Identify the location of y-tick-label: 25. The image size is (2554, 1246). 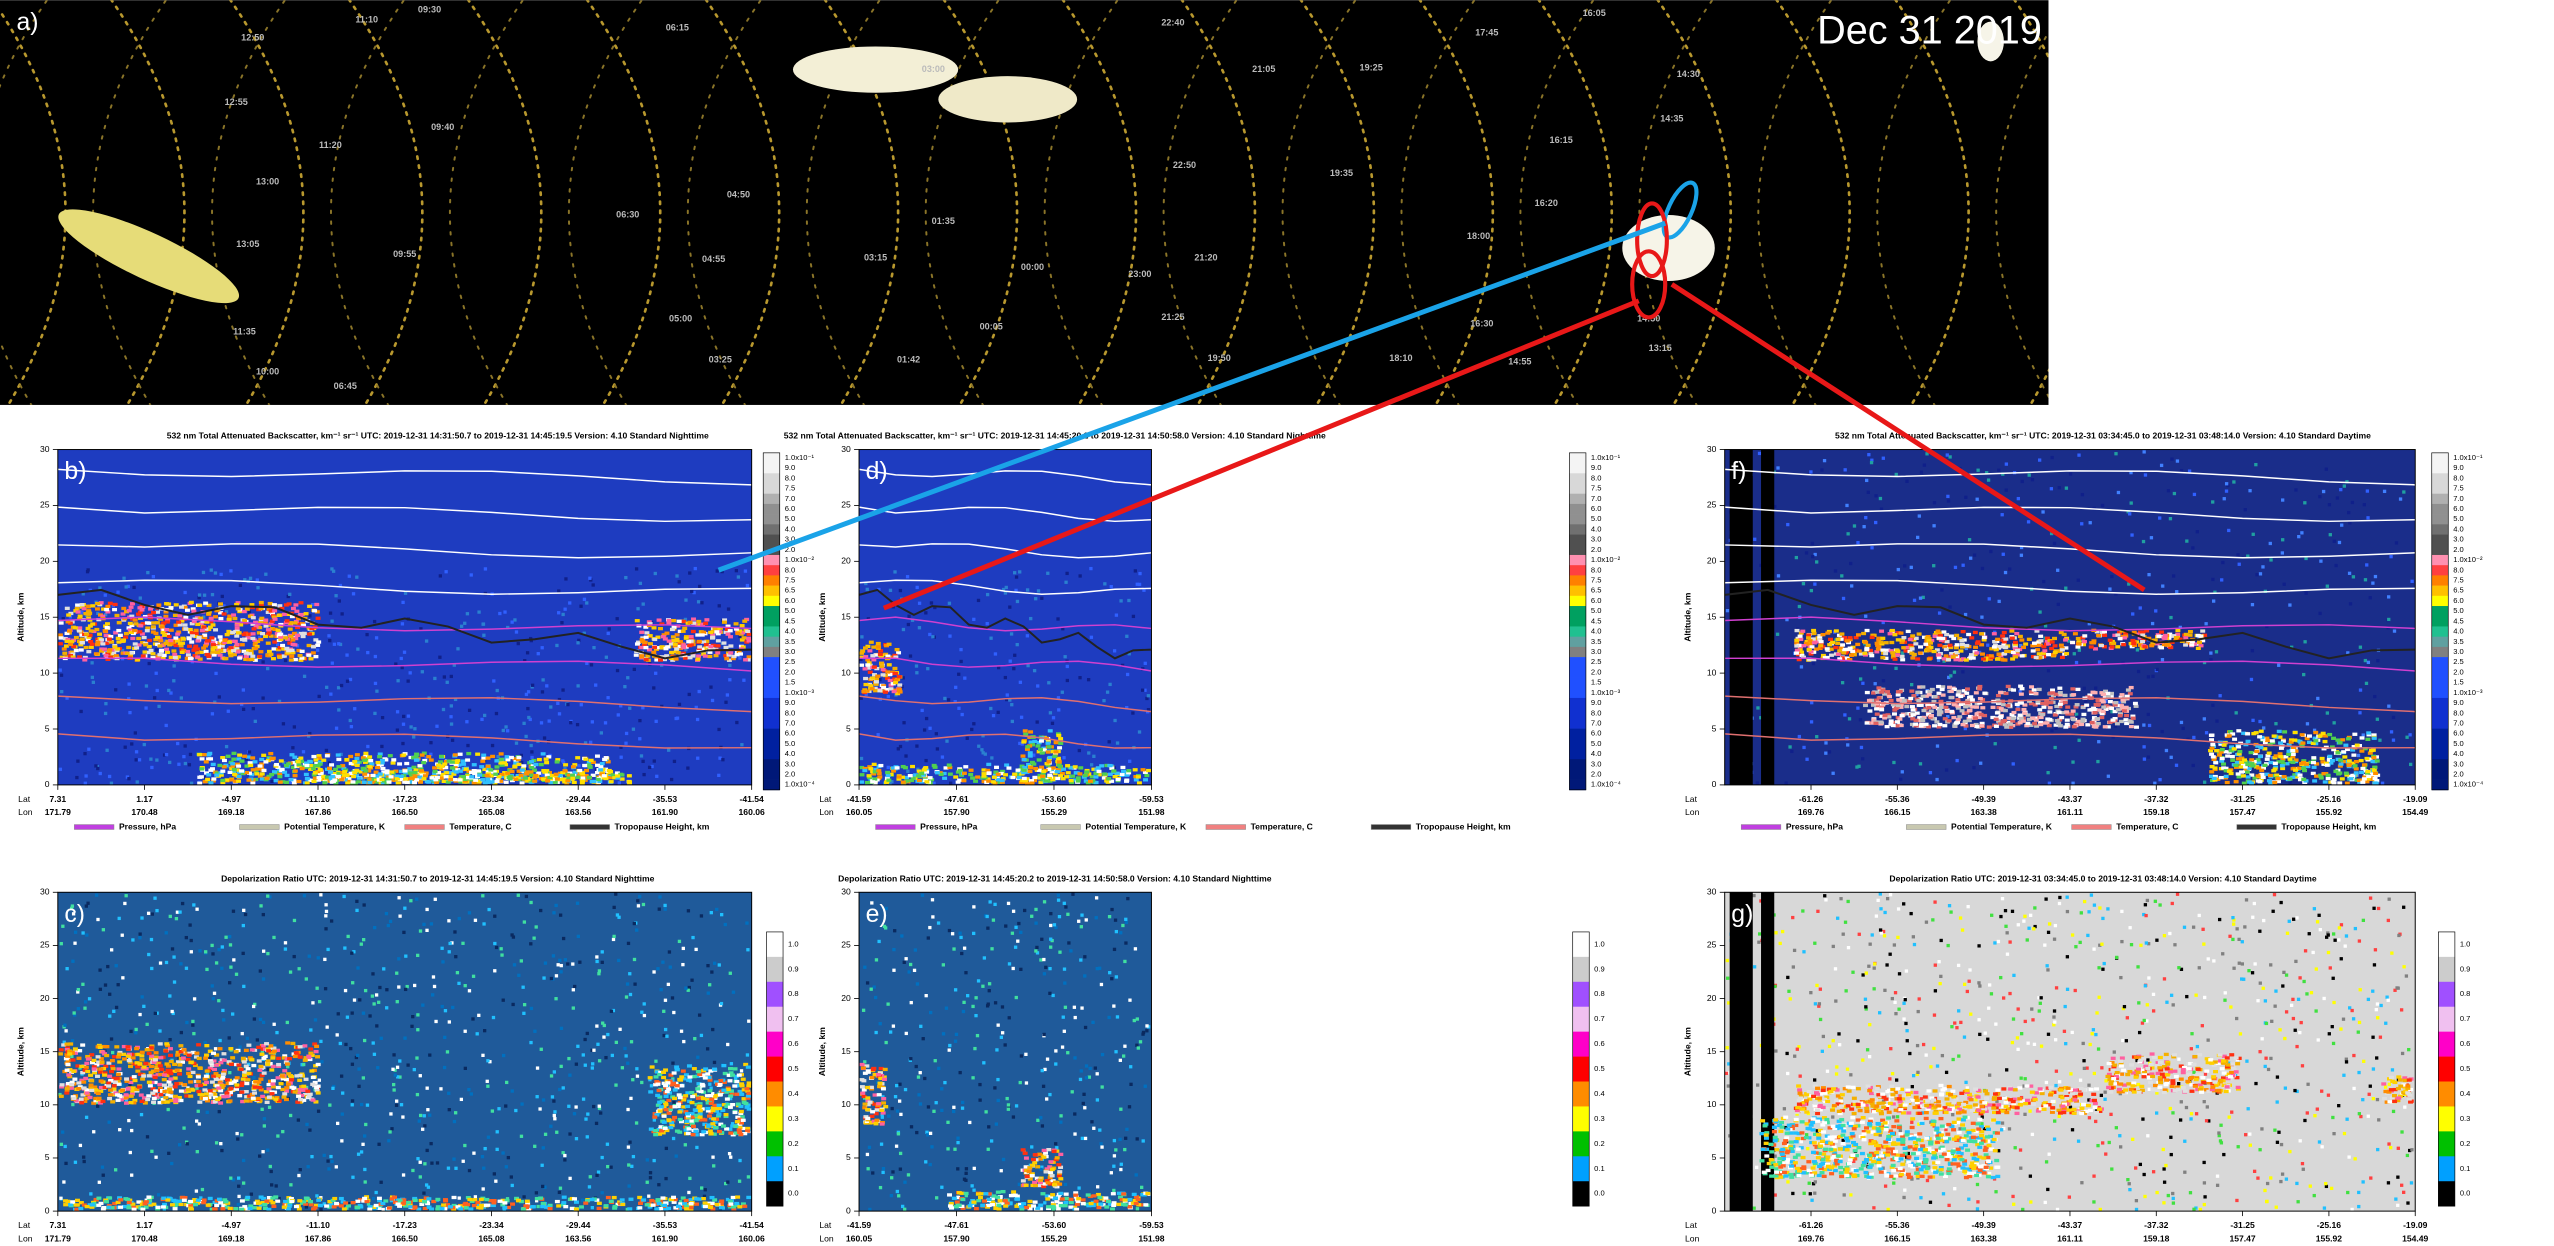
(846, 505).